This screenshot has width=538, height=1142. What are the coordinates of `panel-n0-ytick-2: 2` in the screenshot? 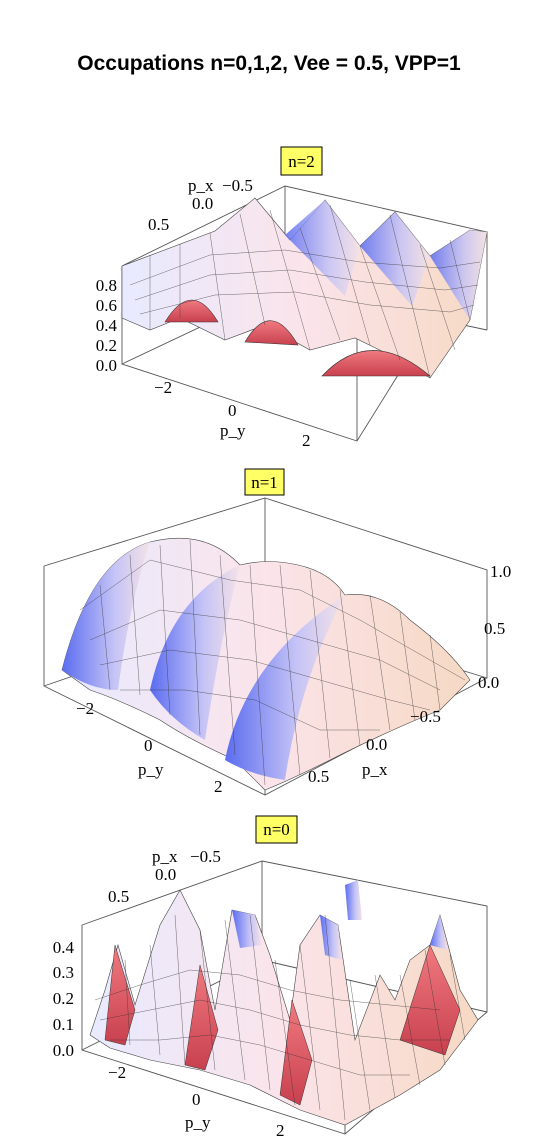 It's located at (280, 1130).